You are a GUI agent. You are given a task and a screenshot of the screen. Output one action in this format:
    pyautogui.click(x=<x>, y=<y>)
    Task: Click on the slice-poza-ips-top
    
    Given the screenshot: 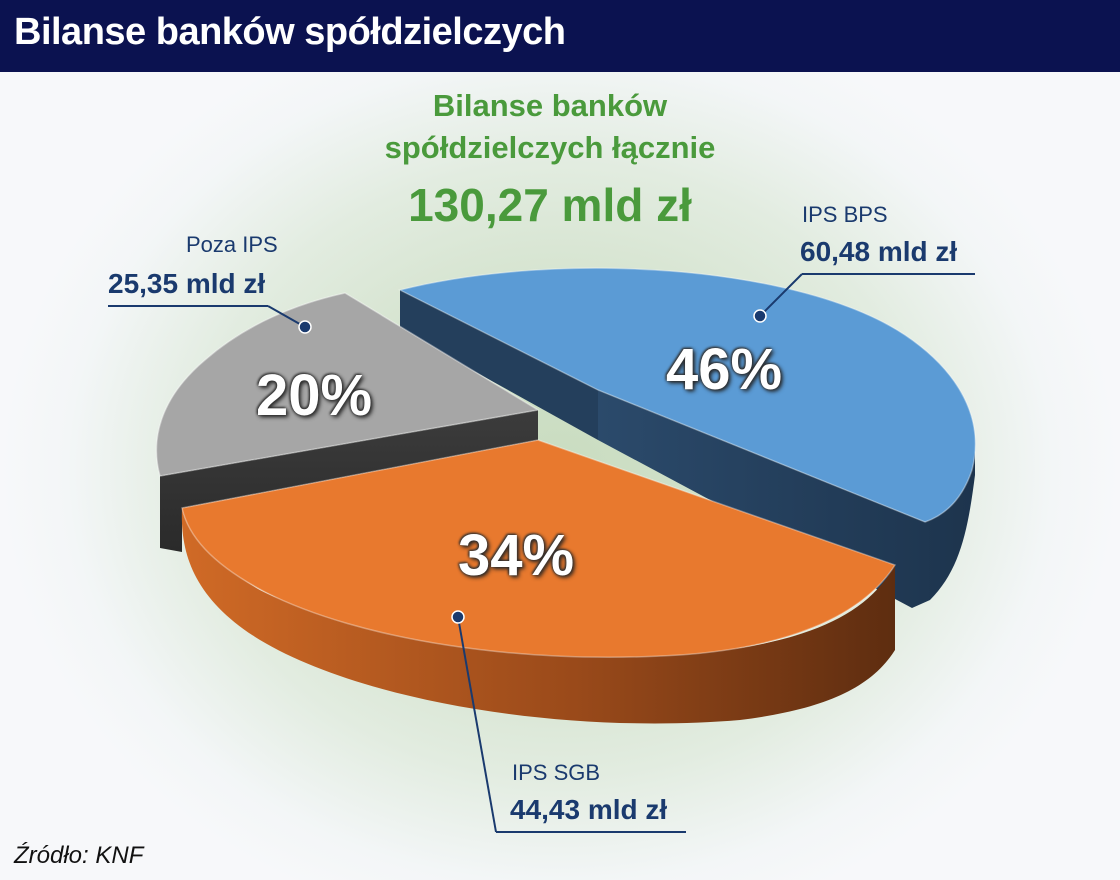 What is the action you would take?
    pyautogui.click(x=348, y=384)
    